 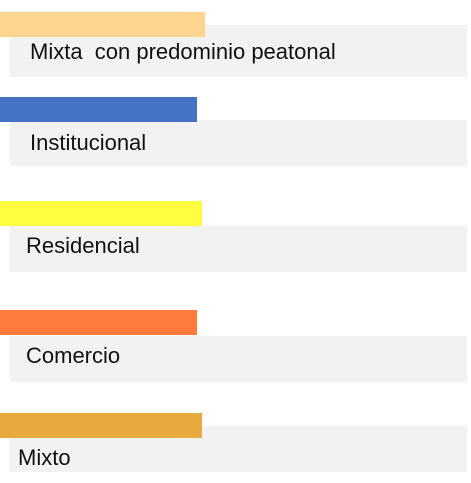 What do you see at coordinates (183, 51) in the screenshot?
I see `legend-label: Mixta con predominio peatonal` at bounding box center [183, 51].